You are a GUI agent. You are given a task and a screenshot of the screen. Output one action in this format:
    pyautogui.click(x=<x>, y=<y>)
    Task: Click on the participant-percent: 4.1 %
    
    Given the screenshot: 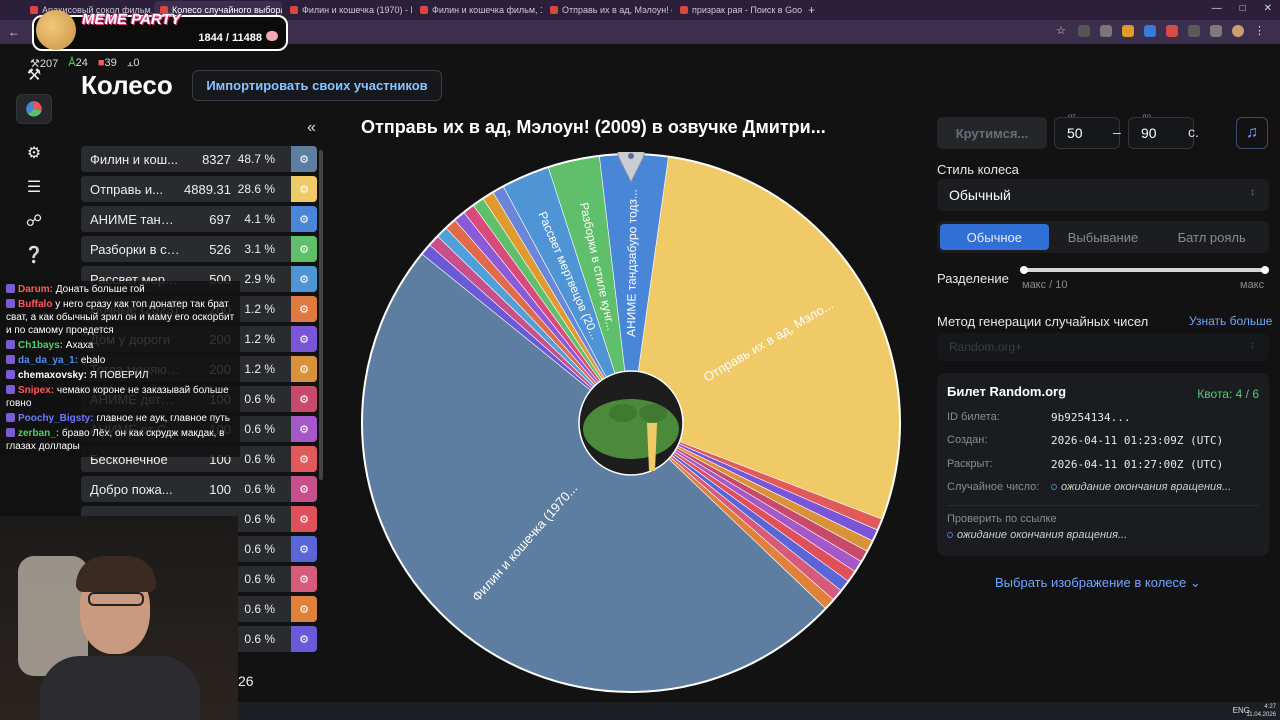 What is the action you would take?
    pyautogui.click(x=259, y=219)
    